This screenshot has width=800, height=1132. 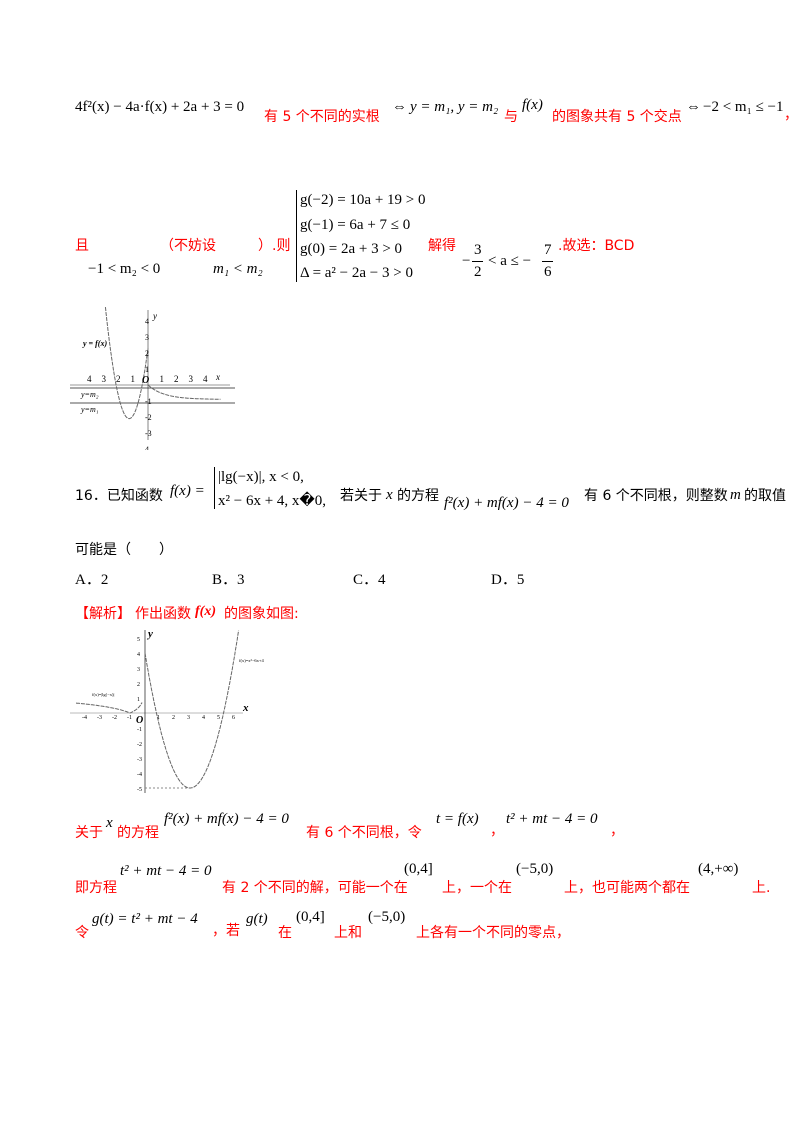 I want to click on option-c: C．4, so click(x=369, y=580).